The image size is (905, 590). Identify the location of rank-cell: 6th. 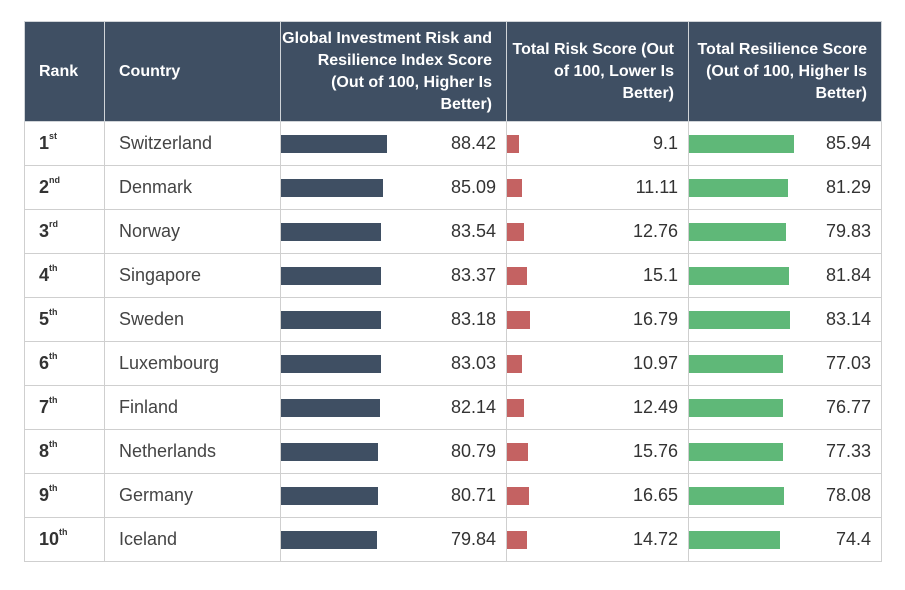
(64, 363).